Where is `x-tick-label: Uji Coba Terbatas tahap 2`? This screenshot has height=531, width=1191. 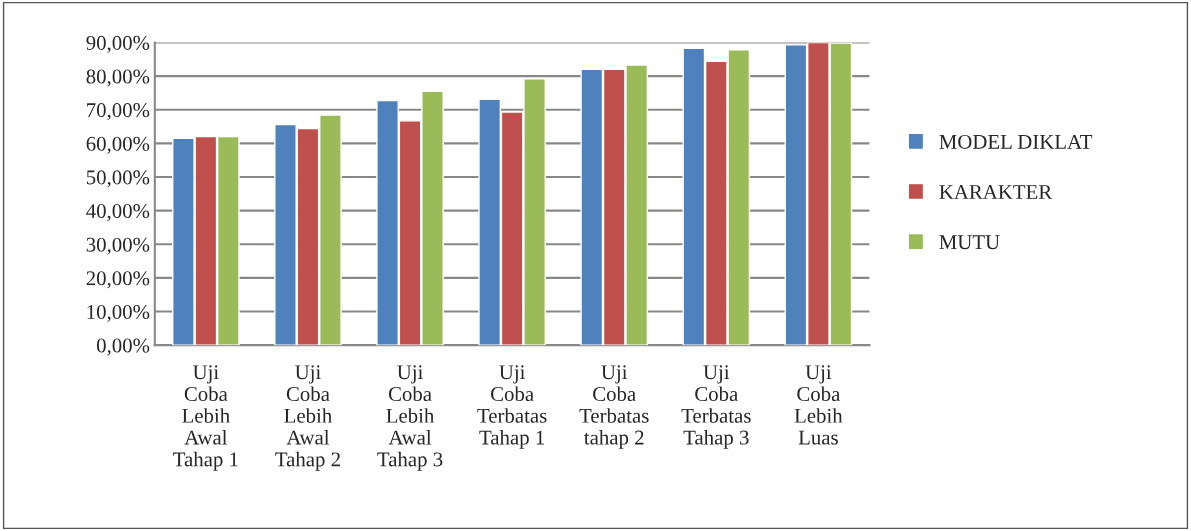 x-tick-label: Uji Coba Terbatas tahap 2 is located at coordinates (614, 407).